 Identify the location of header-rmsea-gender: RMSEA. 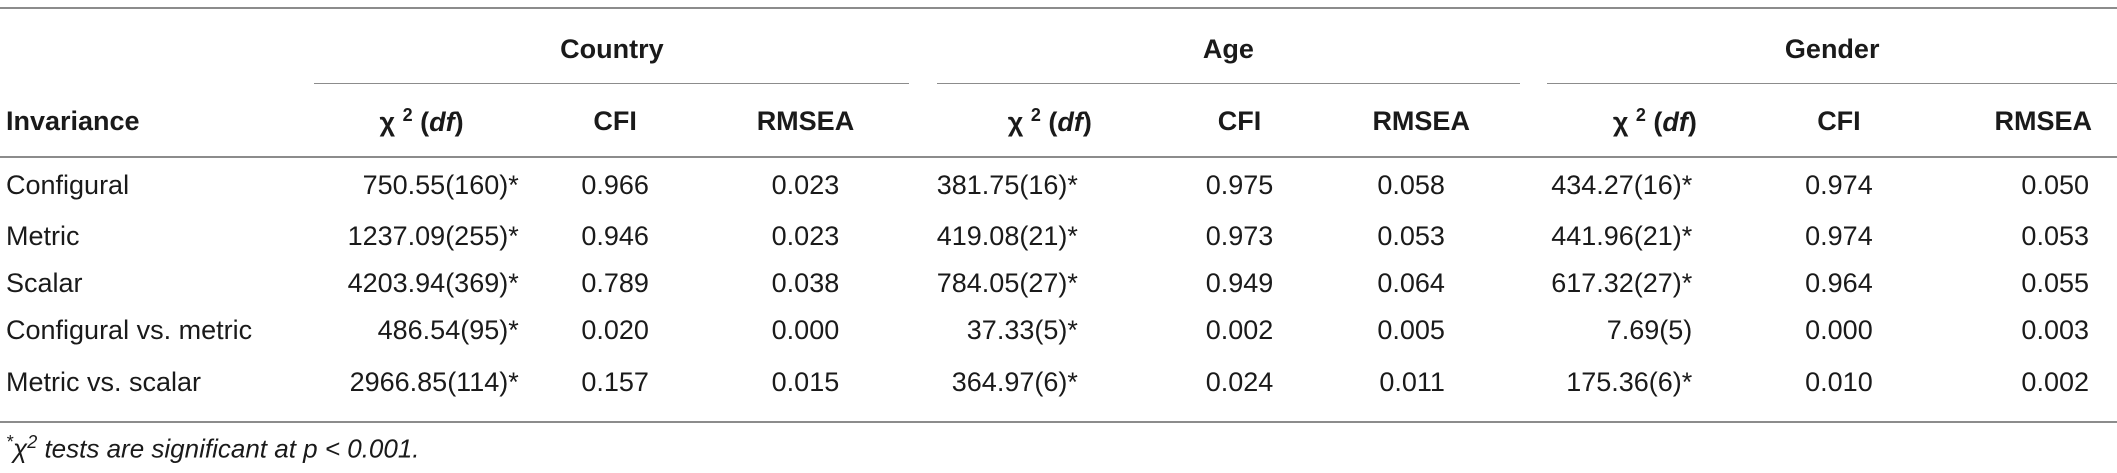
(2043, 121).